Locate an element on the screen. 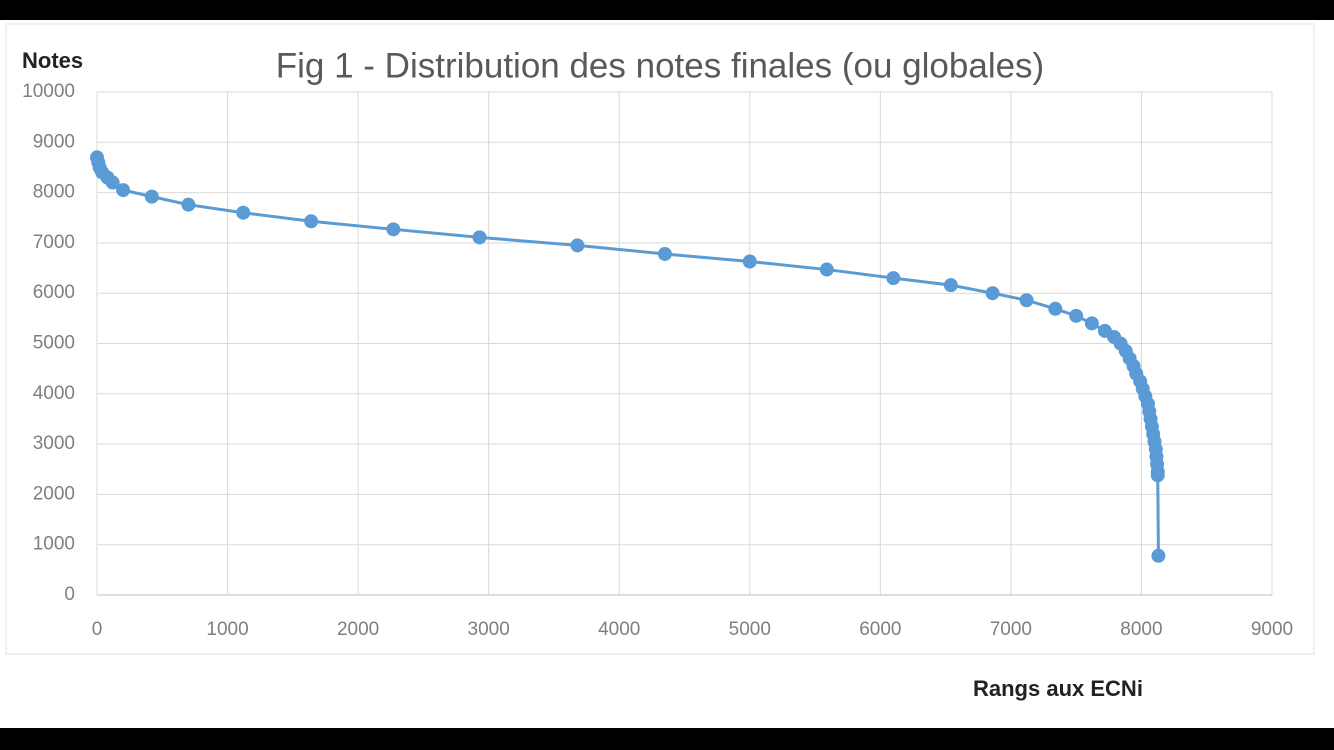 The width and height of the screenshot is (1334, 750). x-tick-label: 7000 is located at coordinates (1011, 629).